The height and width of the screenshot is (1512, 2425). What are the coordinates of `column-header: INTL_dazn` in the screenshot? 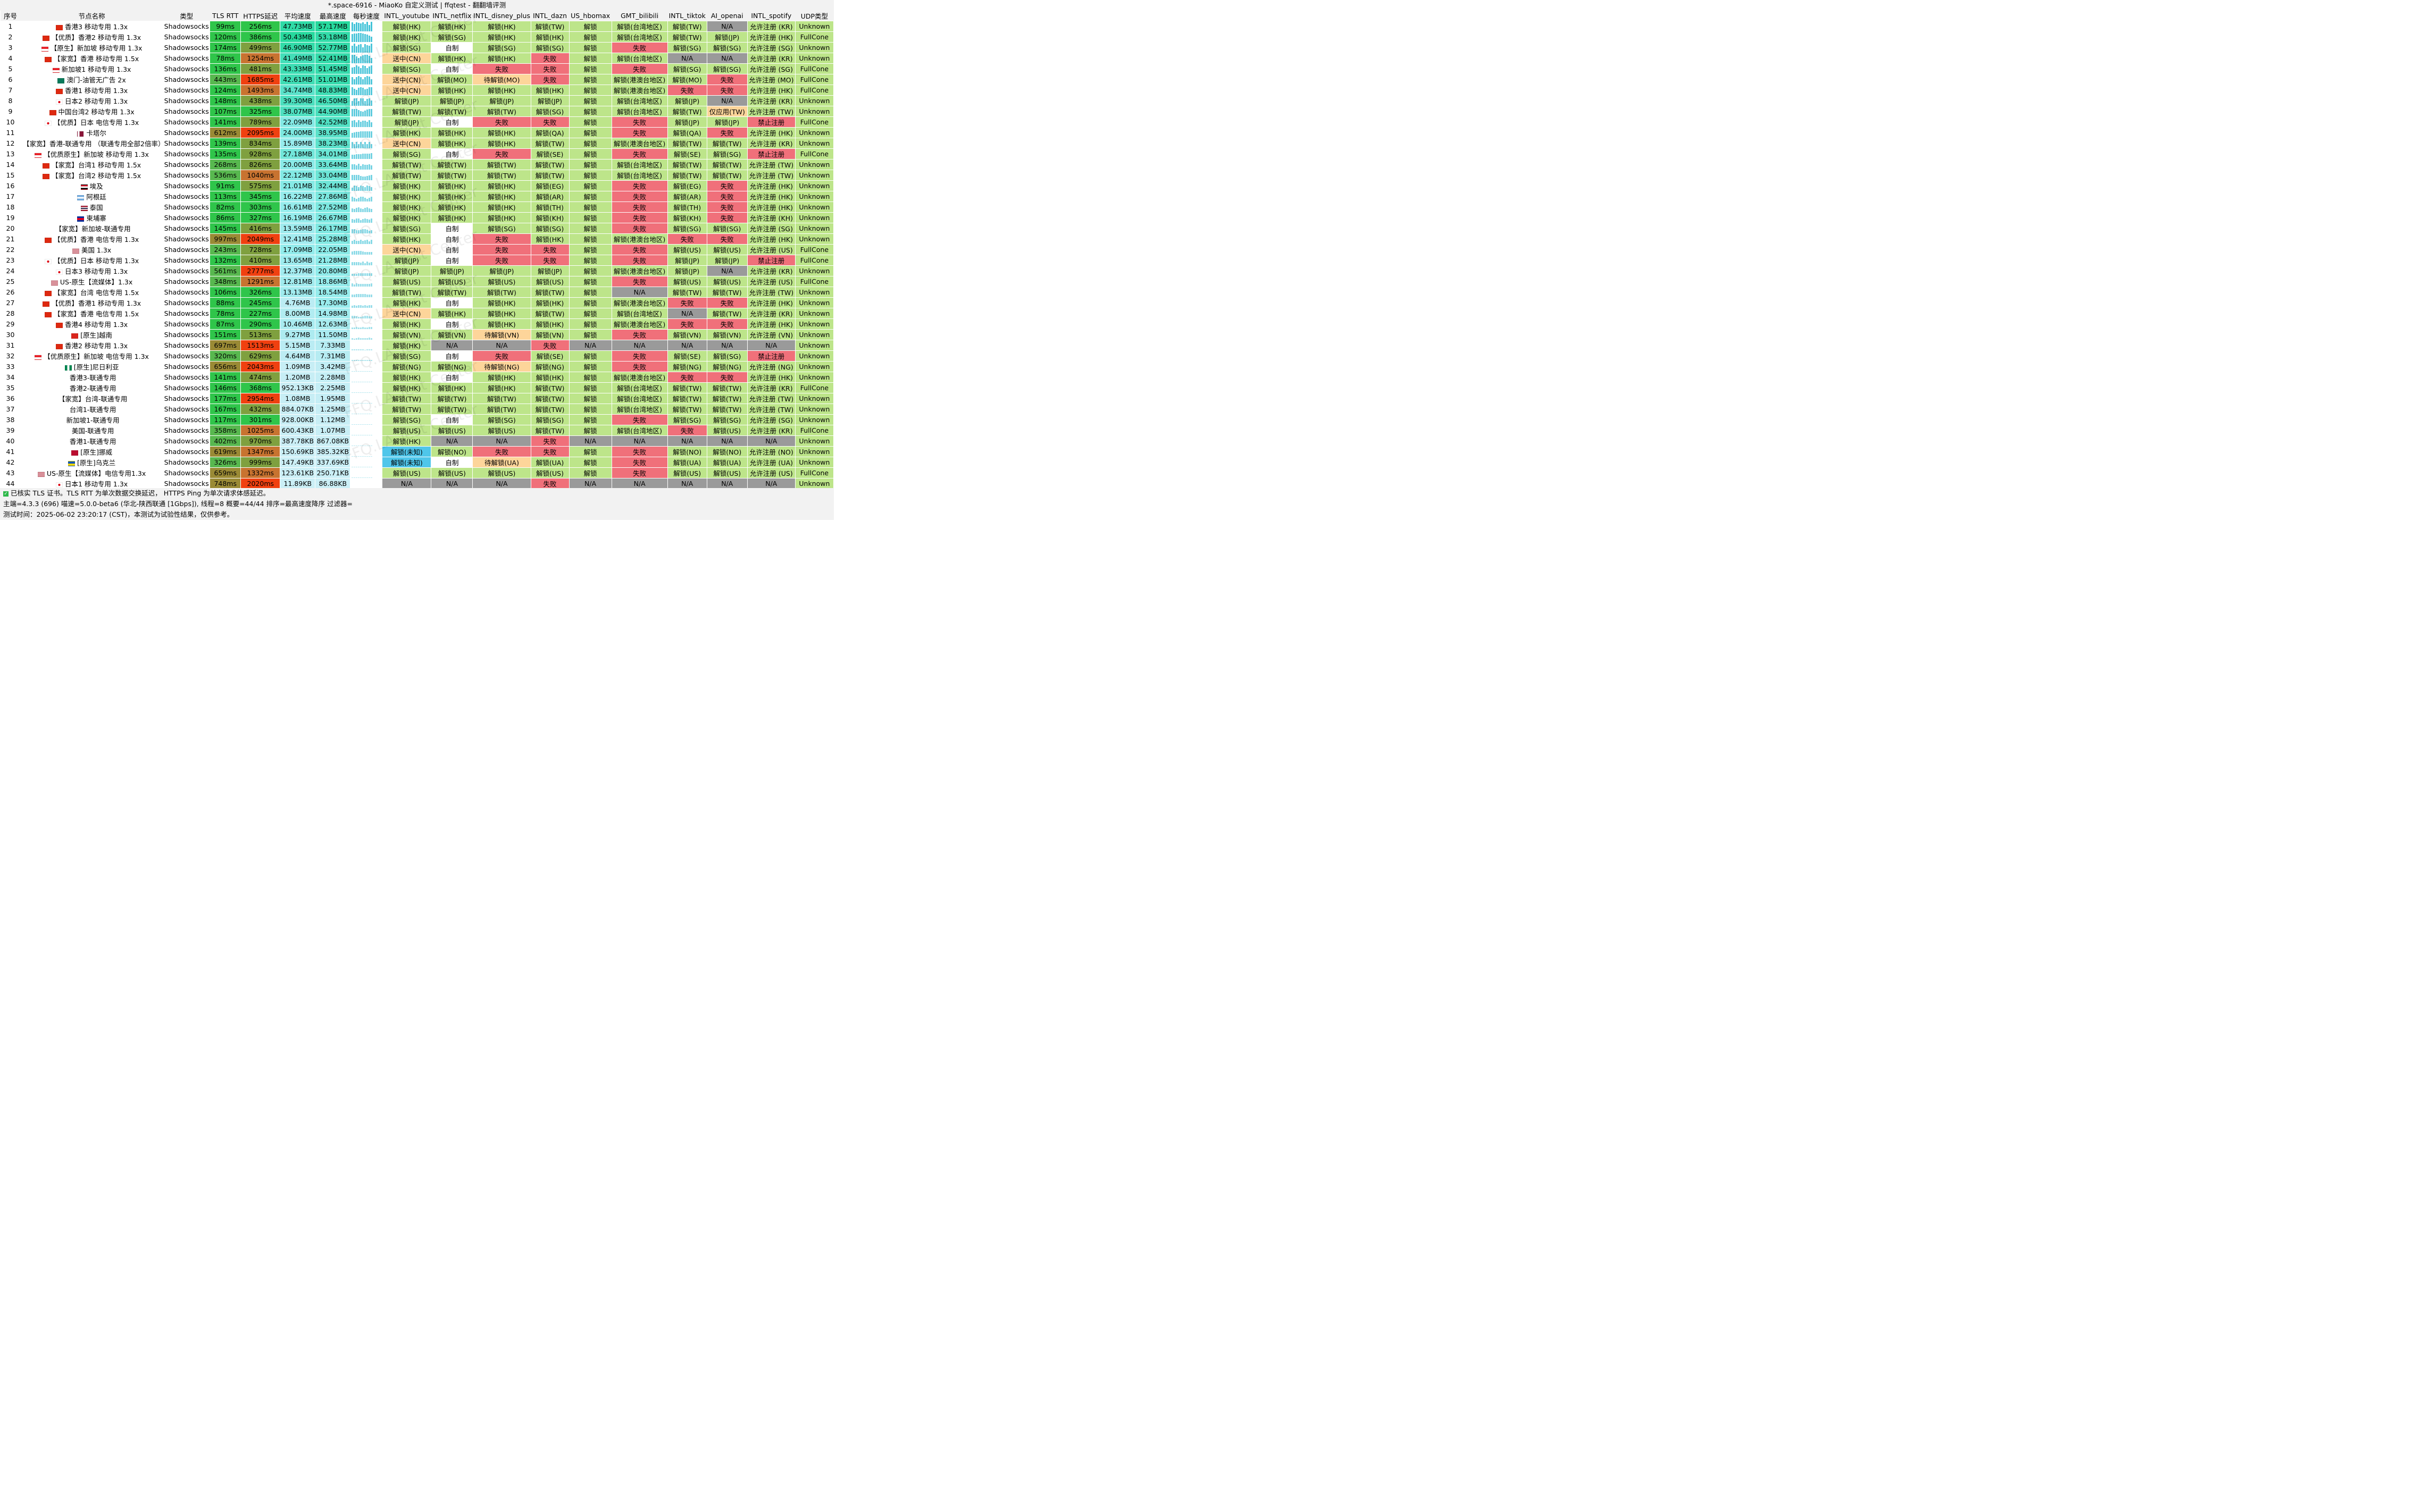 It's located at (550, 16).